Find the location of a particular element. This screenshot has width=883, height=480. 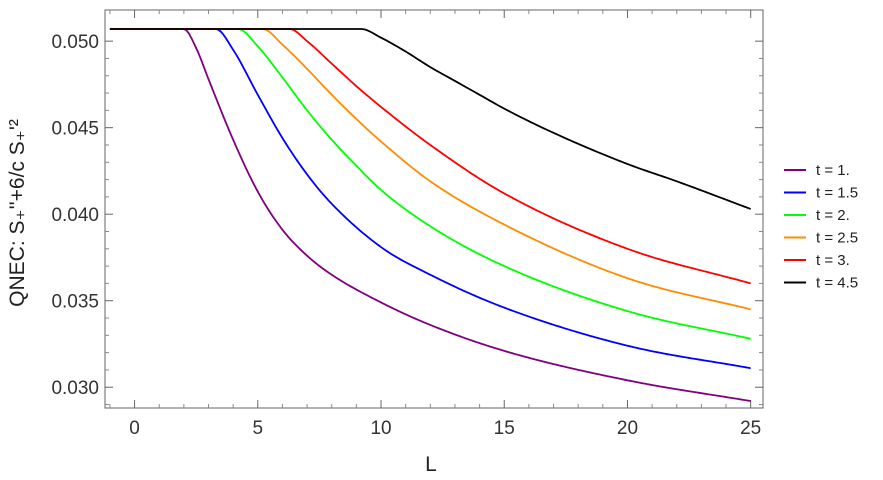

legend-label: t = 3. is located at coordinates (833, 260).